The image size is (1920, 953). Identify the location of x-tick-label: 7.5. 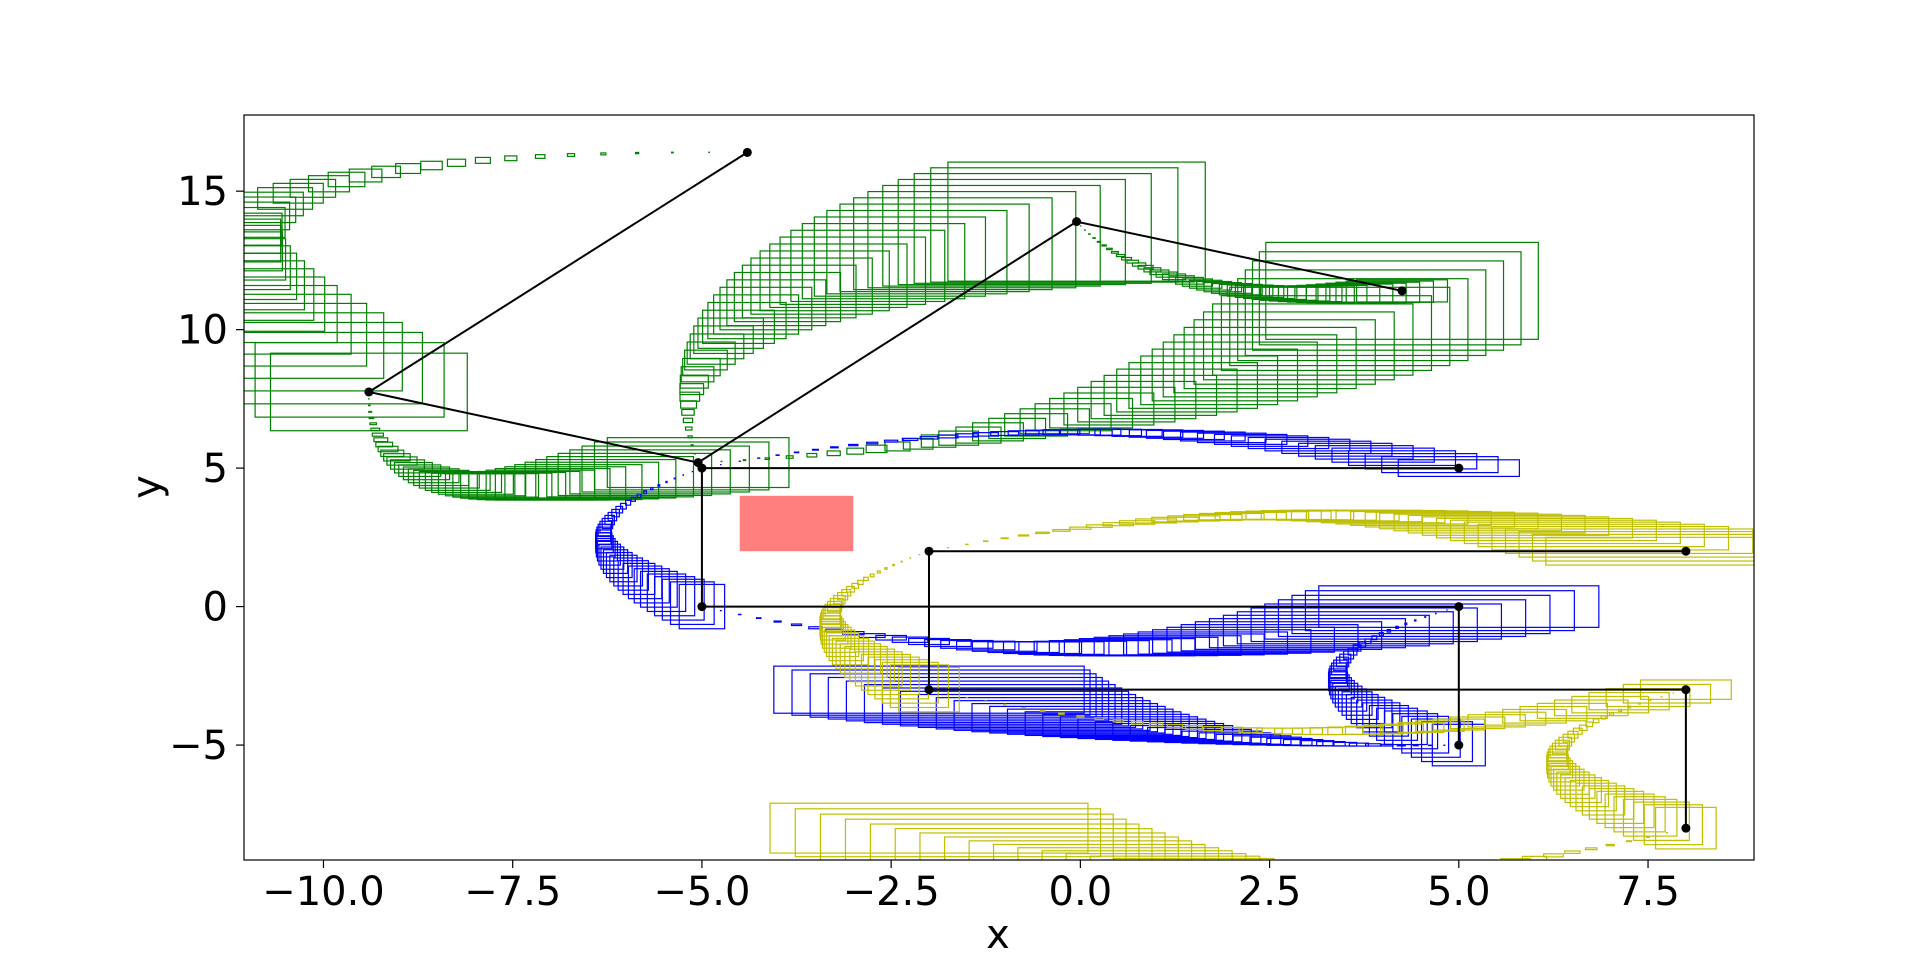
(1648, 892).